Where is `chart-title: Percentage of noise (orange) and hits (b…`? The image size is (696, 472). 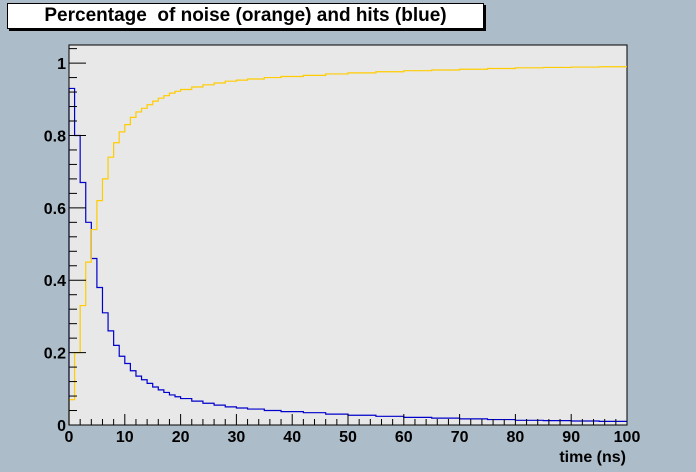
chart-title: Percentage of noise (orange) and hits (b… is located at coordinates (245, 16).